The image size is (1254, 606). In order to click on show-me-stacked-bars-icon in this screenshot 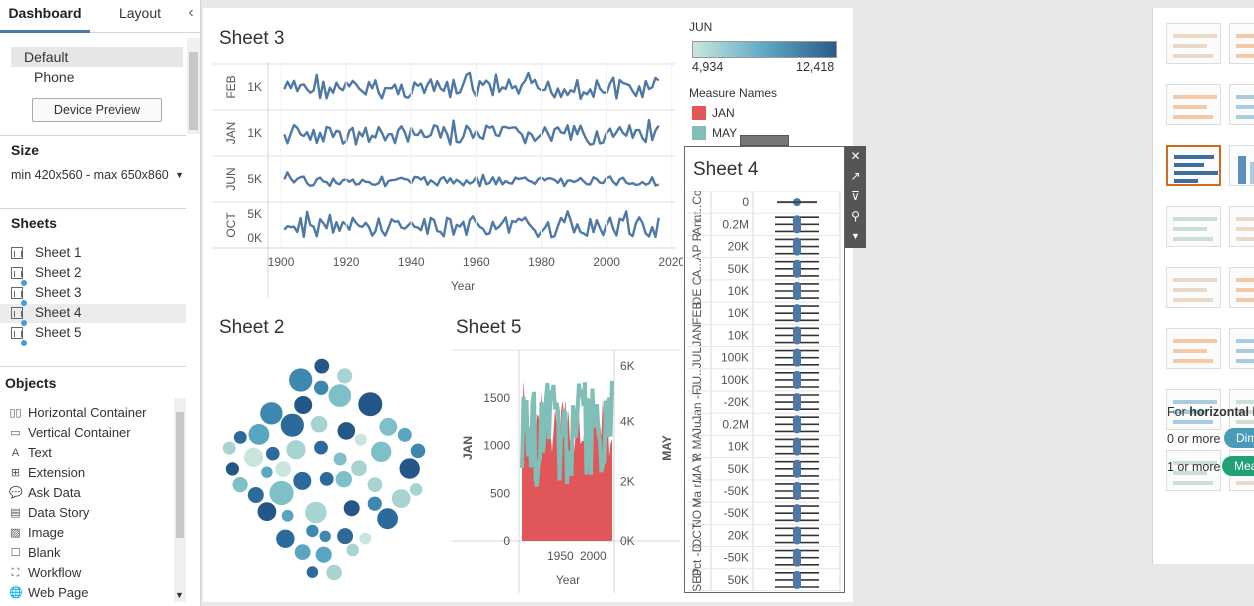, I will do `click(1241, 165)`.